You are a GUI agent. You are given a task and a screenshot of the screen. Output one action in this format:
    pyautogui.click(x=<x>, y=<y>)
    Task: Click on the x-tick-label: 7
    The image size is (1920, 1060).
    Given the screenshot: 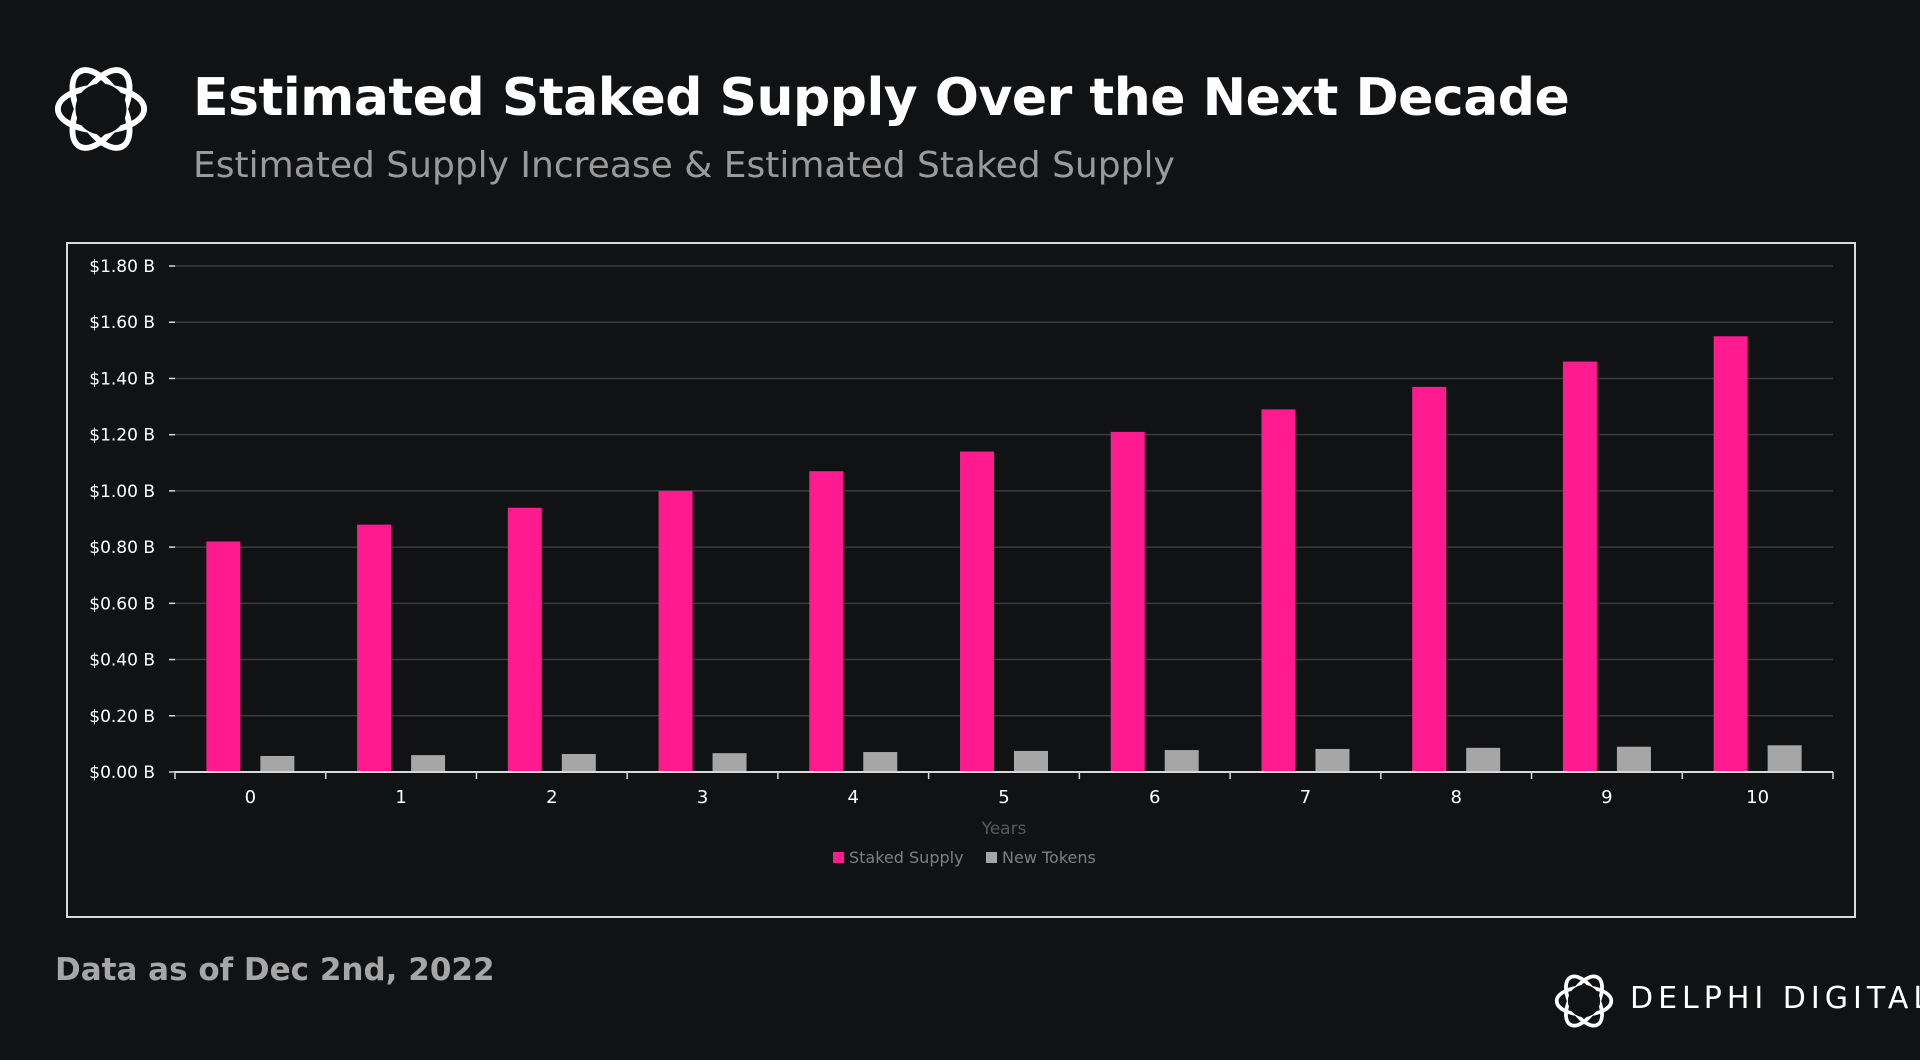 What is the action you would take?
    pyautogui.click(x=1305, y=797)
    